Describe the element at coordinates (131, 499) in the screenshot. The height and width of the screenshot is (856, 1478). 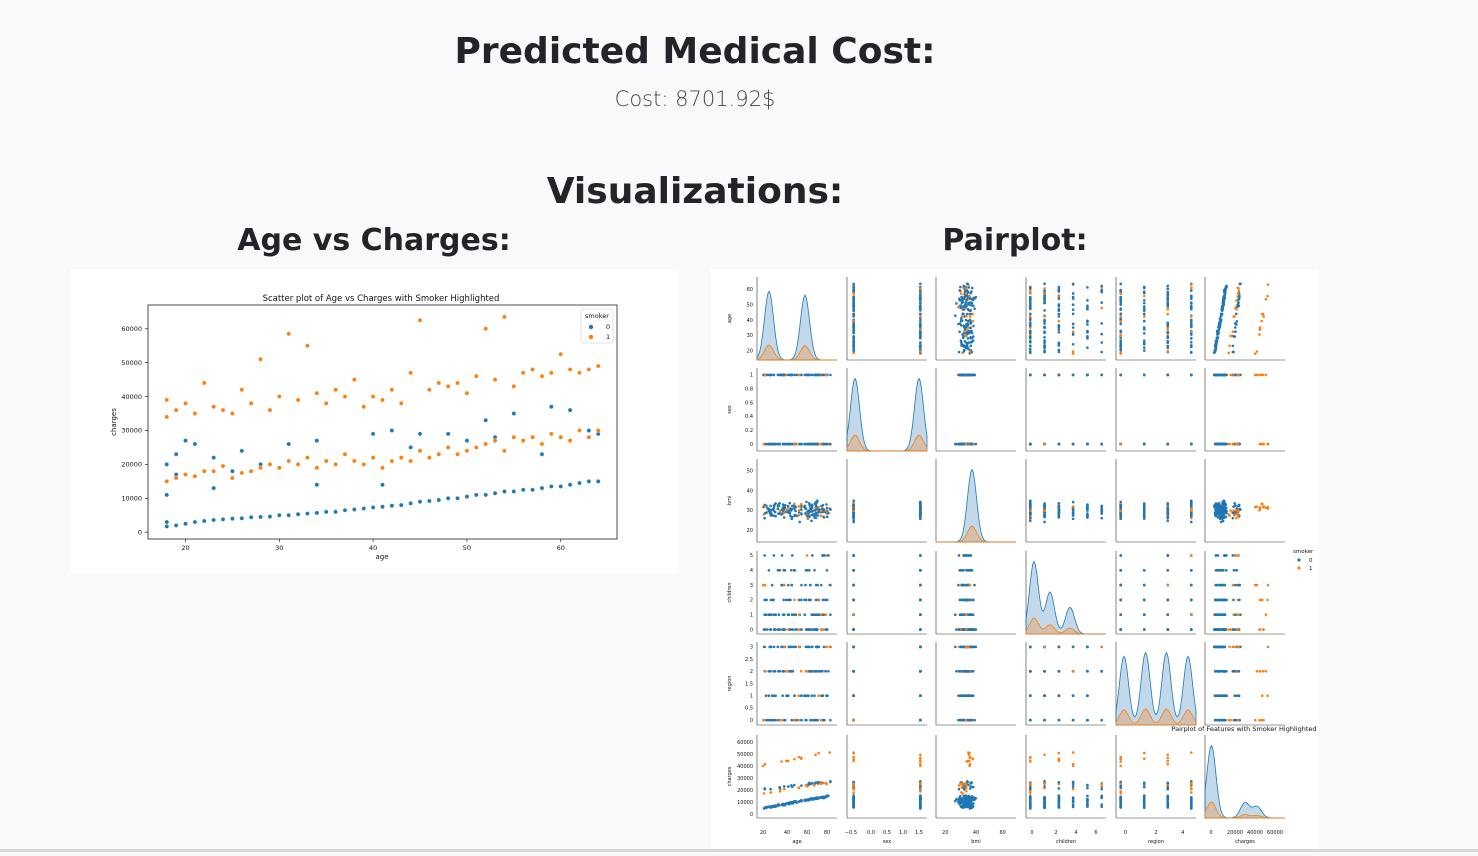
I see `y-tick-label: 10000` at that location.